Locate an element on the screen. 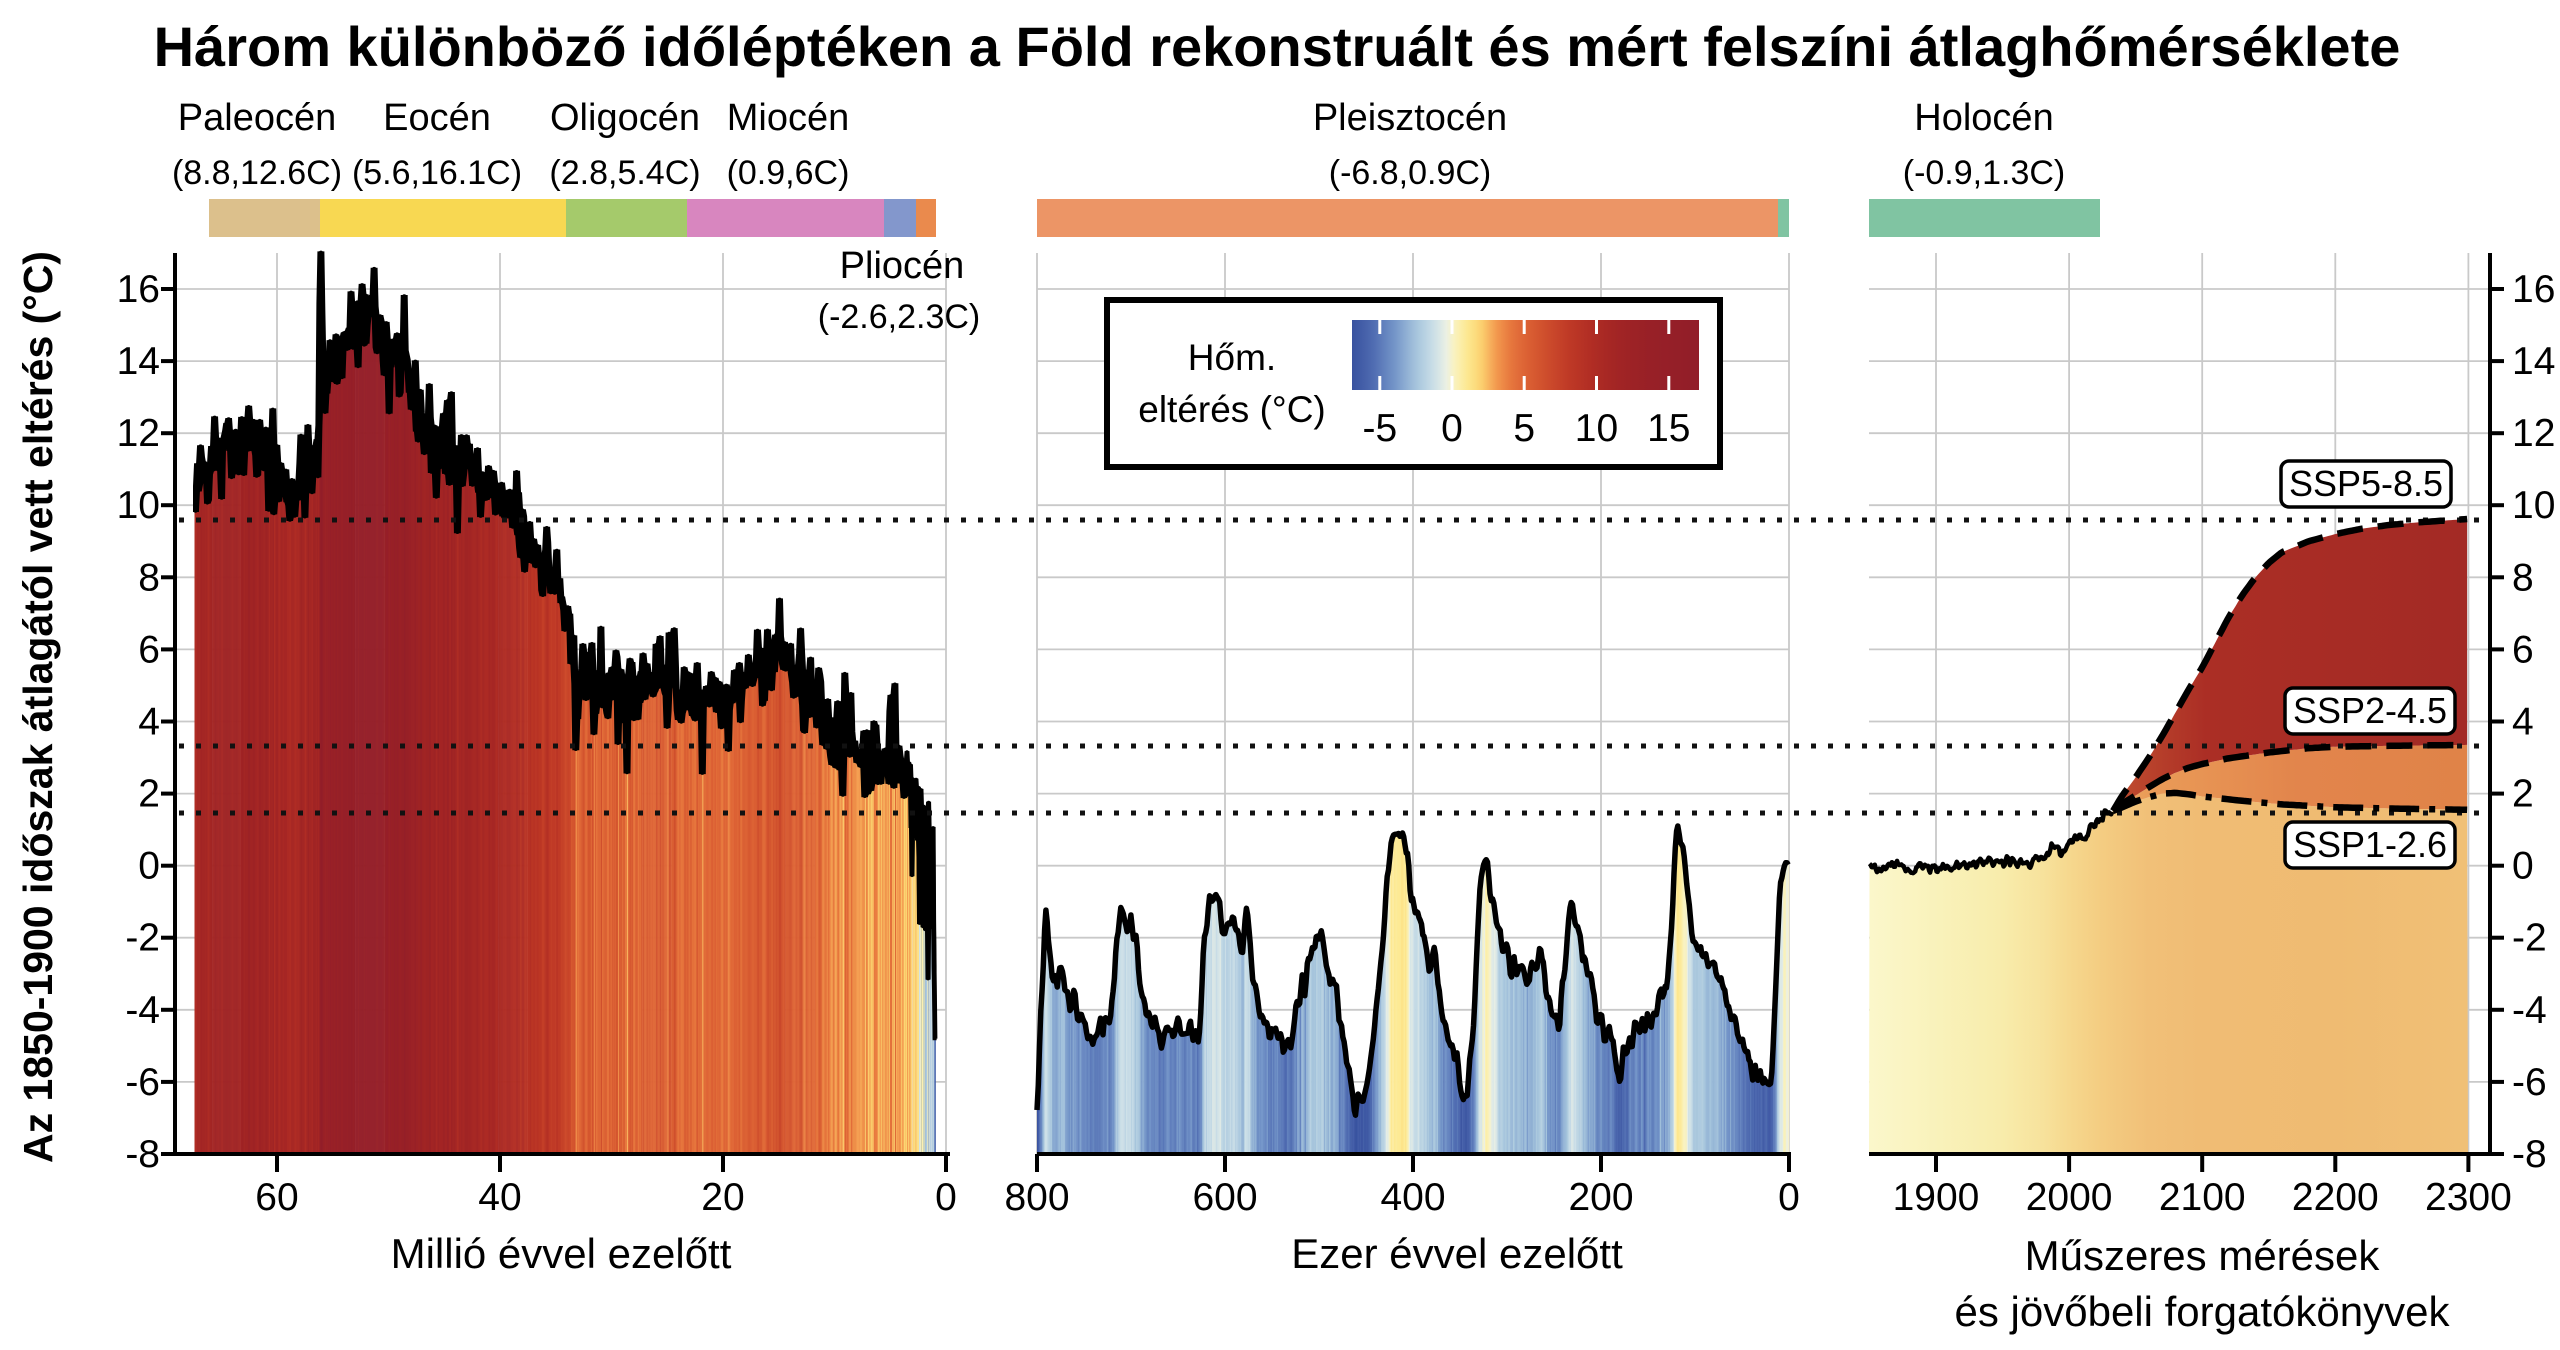  svg-text: Hőm. is located at coordinates (1232, 357).